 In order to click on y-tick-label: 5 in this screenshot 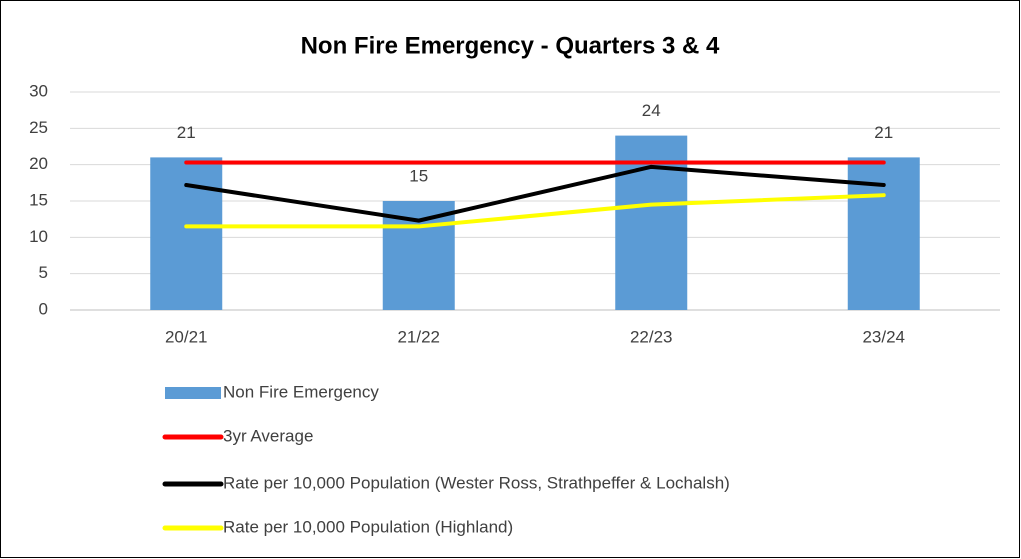, I will do `click(43, 272)`.